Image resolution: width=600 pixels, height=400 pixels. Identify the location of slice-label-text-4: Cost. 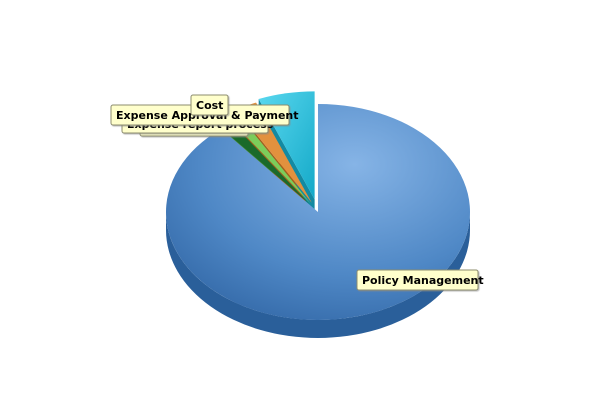
(209, 105).